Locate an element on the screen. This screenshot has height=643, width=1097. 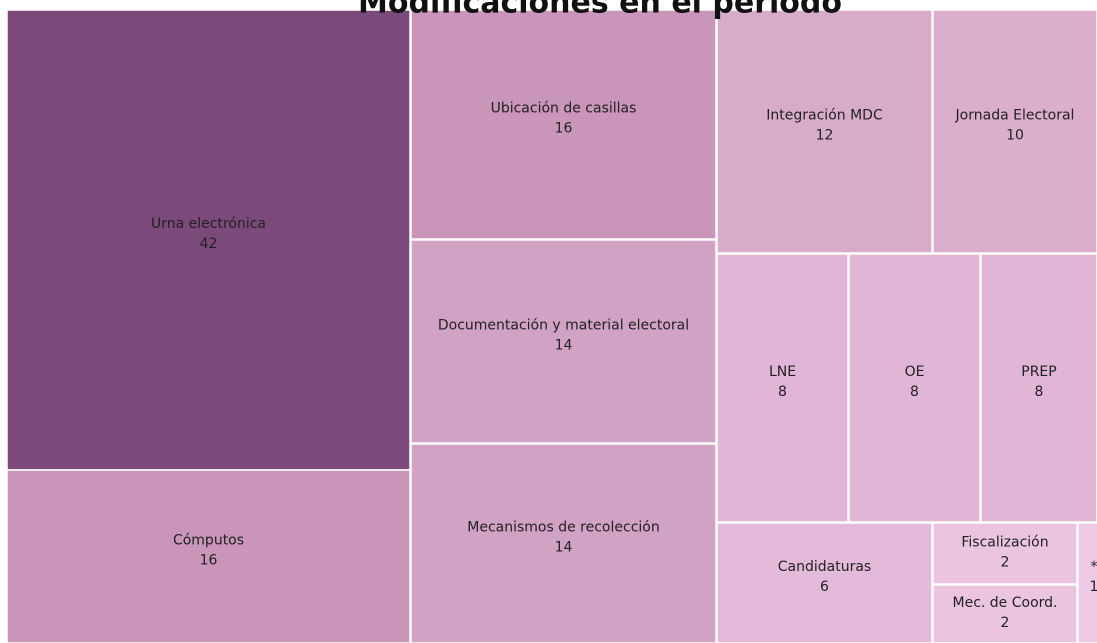
cell-label: * is located at coordinates (1094, 567).